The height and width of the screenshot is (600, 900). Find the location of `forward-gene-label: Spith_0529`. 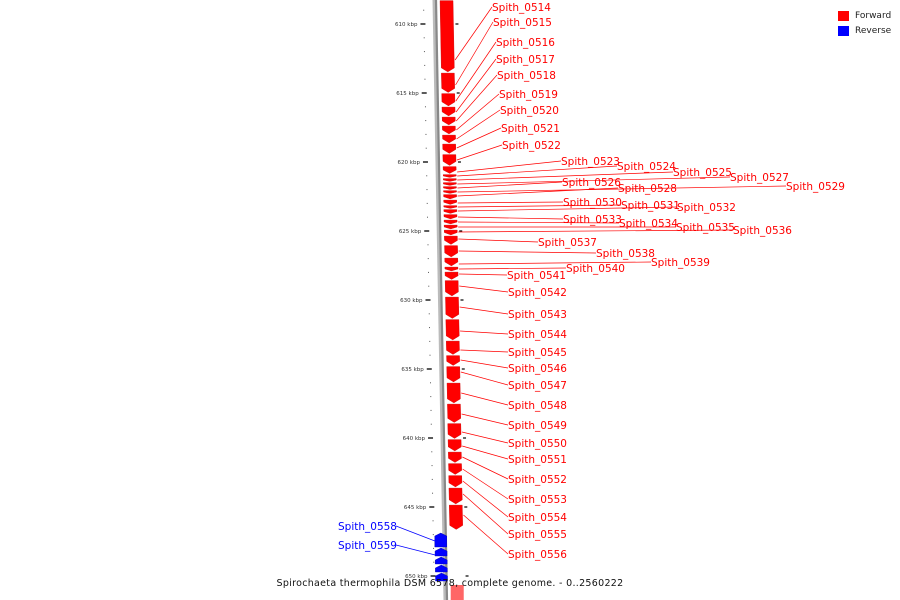

forward-gene-label: Spith_0529 is located at coordinates (815, 187).